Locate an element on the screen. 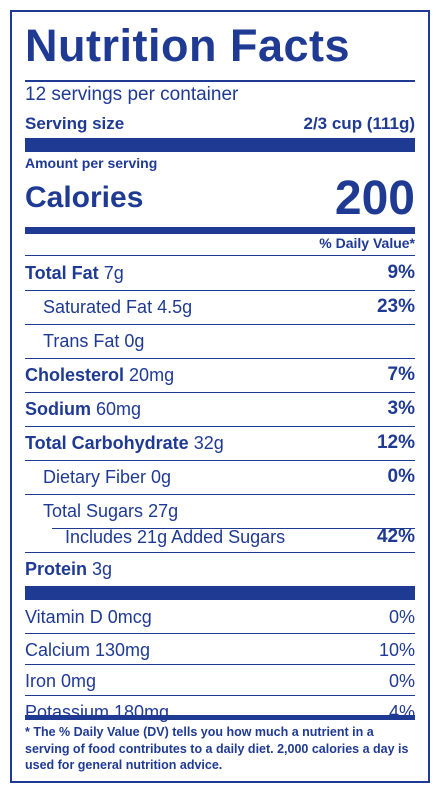 The image size is (440, 791). vitamin-name: Iron 0mg is located at coordinates (61, 680).